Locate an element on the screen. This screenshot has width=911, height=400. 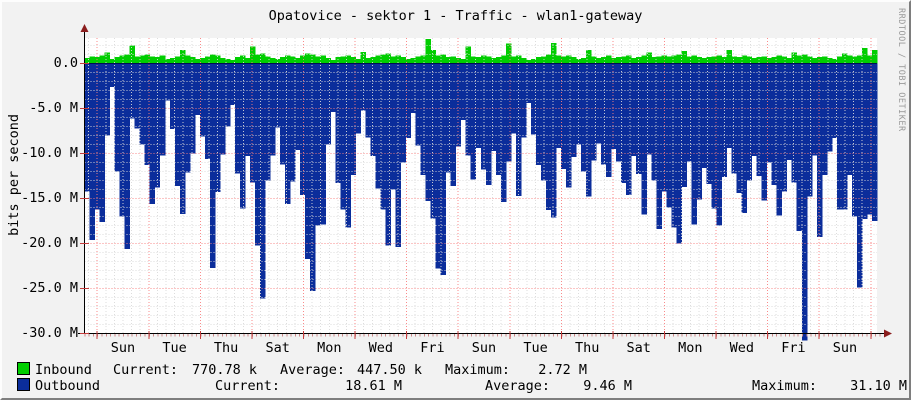
inbound-current-value: 770.78 k is located at coordinates (224, 370).